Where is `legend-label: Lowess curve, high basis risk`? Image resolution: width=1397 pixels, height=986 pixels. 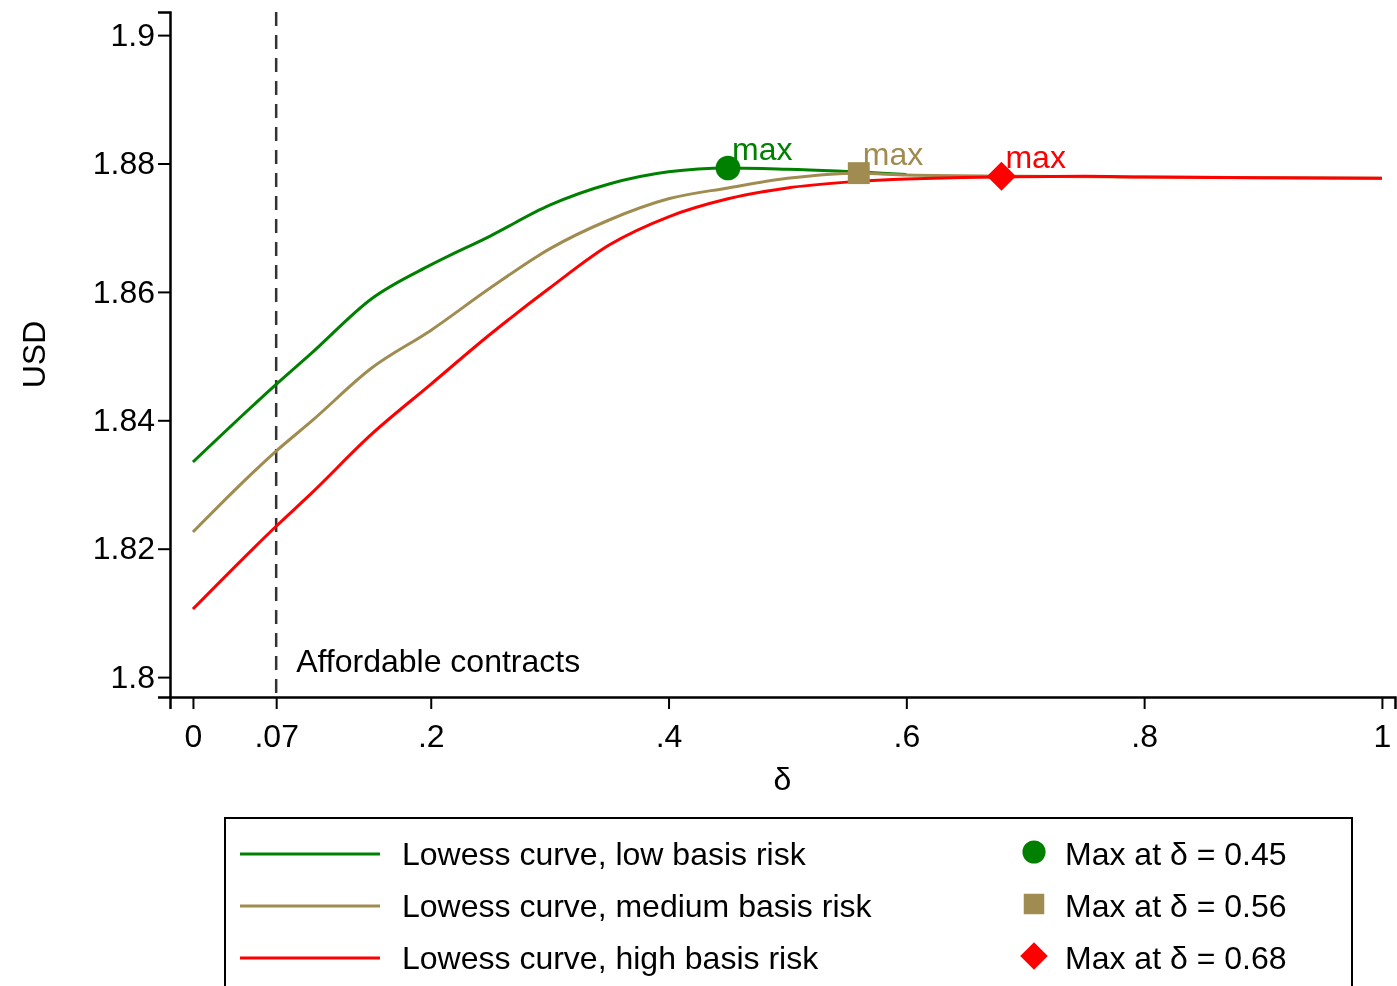 legend-label: Lowess curve, high basis risk is located at coordinates (611, 958).